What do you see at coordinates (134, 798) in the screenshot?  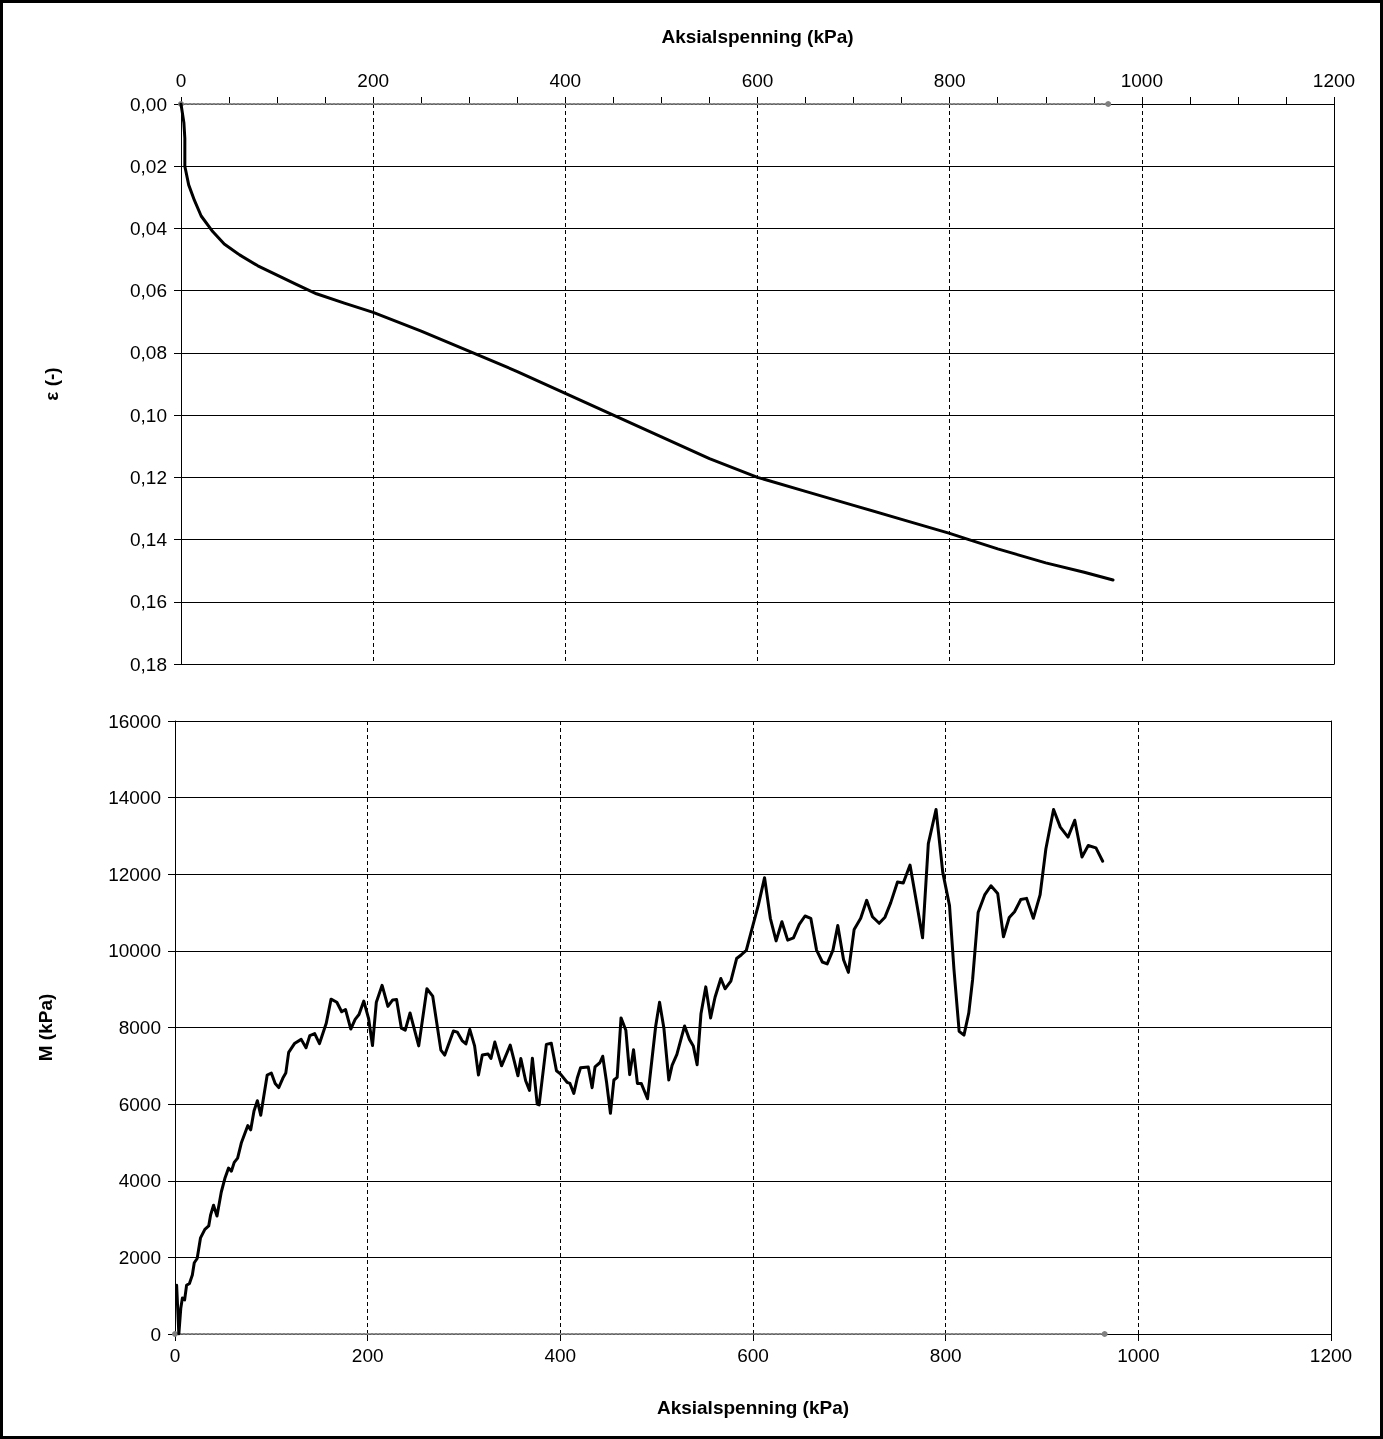 I see `y-tick-label: 14000` at bounding box center [134, 798].